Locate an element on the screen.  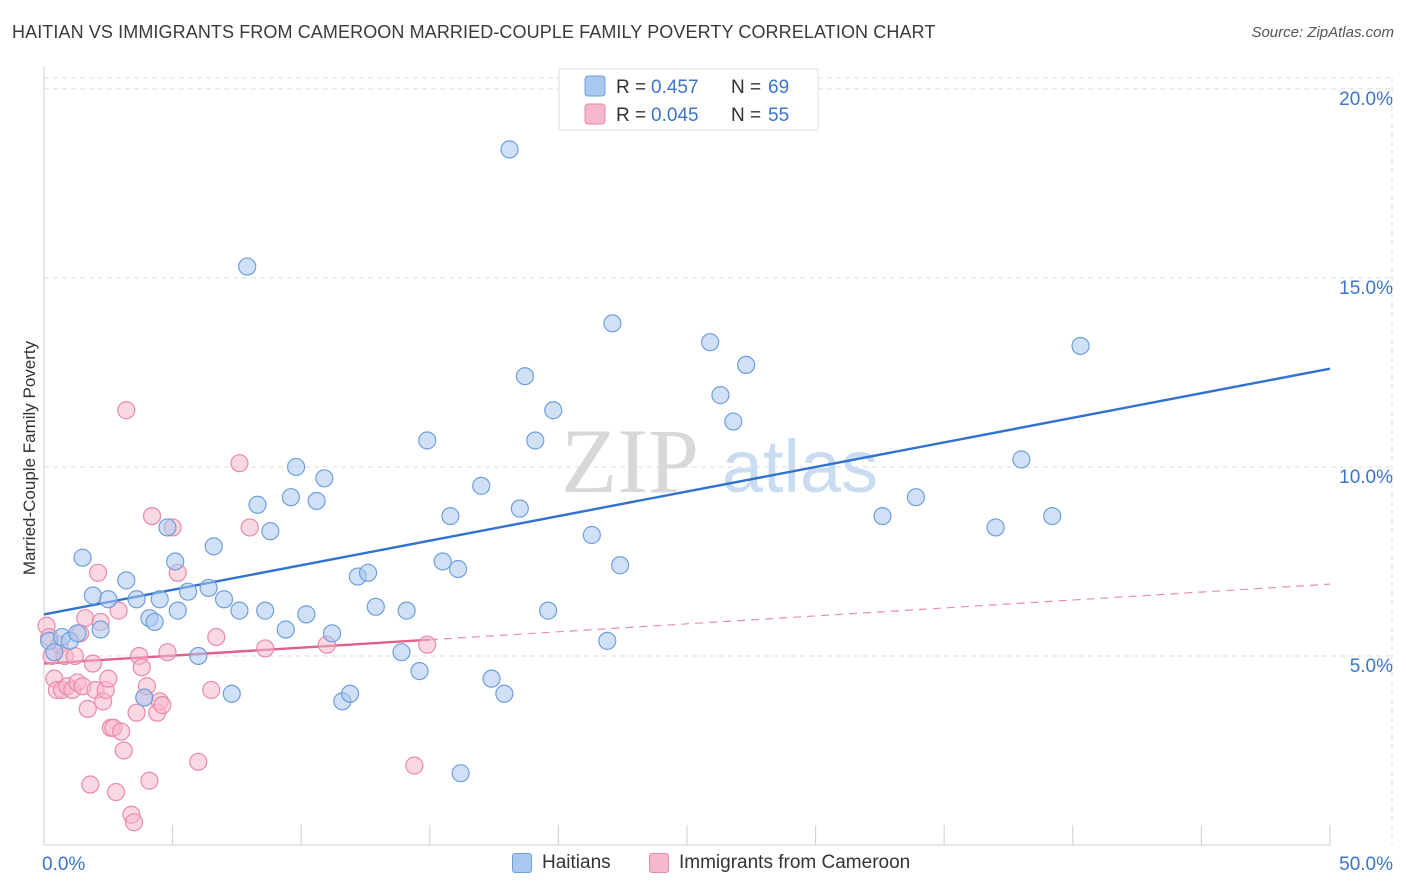
watermark-zip: ZIP is located at coordinates (630, 461).